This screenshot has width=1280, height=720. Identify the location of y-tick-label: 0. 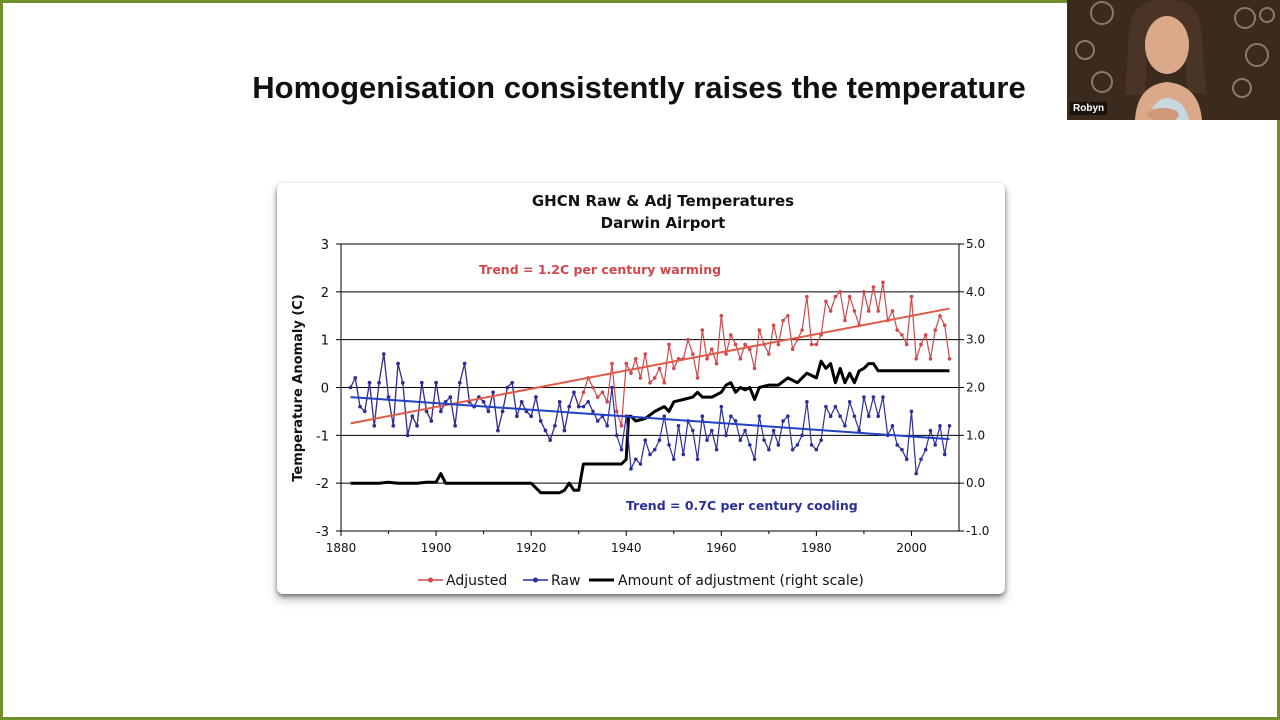
(325, 389).